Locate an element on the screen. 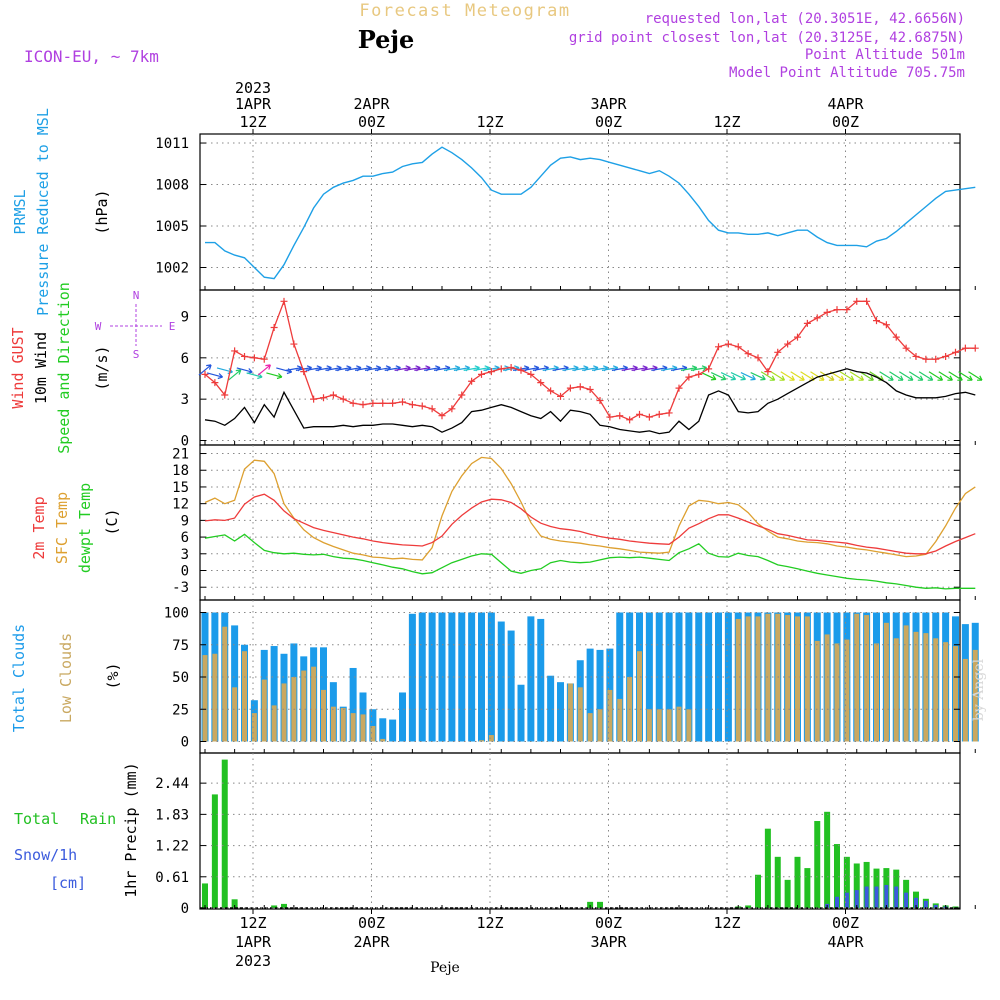  compass-icon: N S W E is located at coordinates (135, 325).